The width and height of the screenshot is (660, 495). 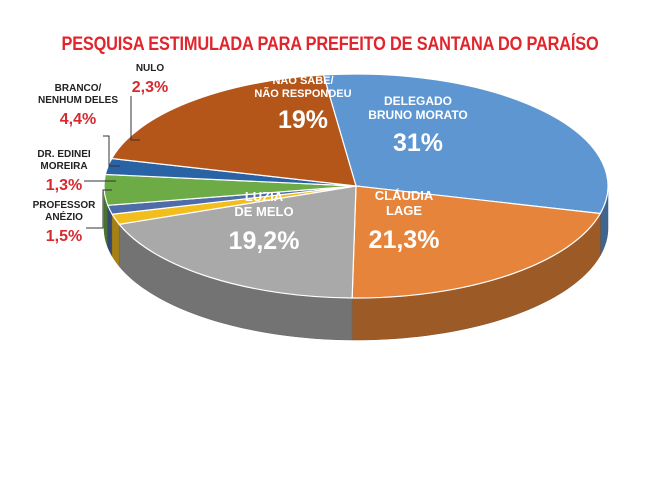 What do you see at coordinates (264, 196) in the screenshot?
I see `slice-name-label: LUZIA` at bounding box center [264, 196].